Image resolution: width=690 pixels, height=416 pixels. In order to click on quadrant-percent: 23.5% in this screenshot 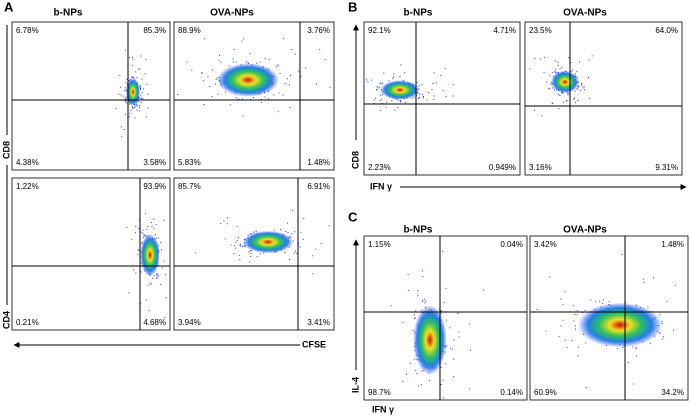, I will do `click(540, 30)`.